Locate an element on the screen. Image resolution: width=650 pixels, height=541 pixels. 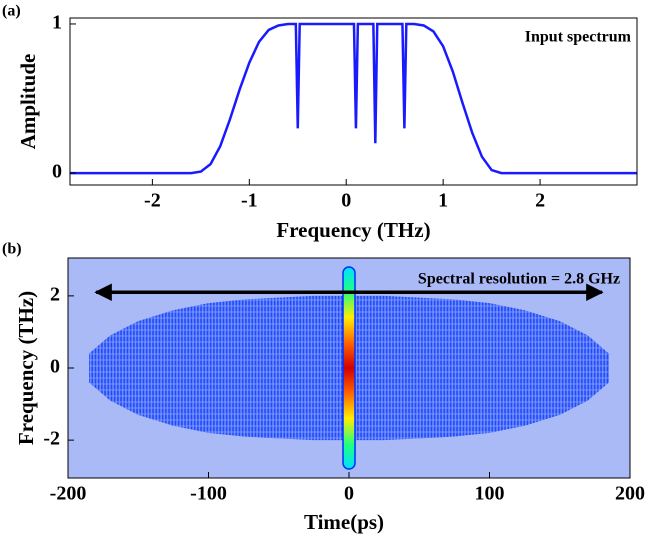
ridge is located at coordinates (349, 368).